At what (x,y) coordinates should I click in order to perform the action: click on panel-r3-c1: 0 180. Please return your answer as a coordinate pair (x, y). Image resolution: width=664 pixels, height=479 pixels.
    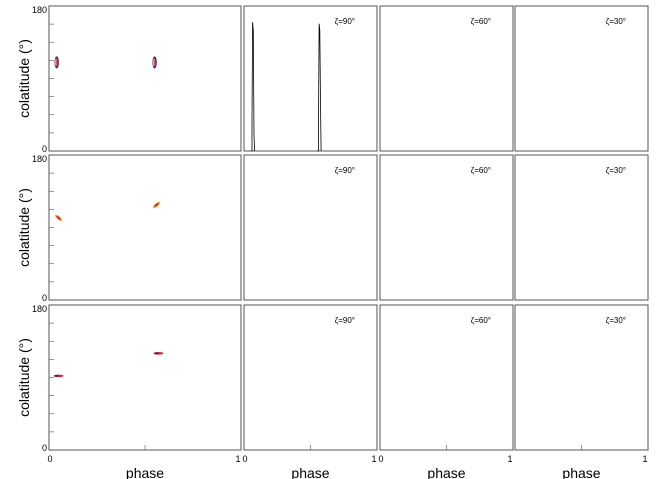
    Looking at the image, I should click on (137, 378).